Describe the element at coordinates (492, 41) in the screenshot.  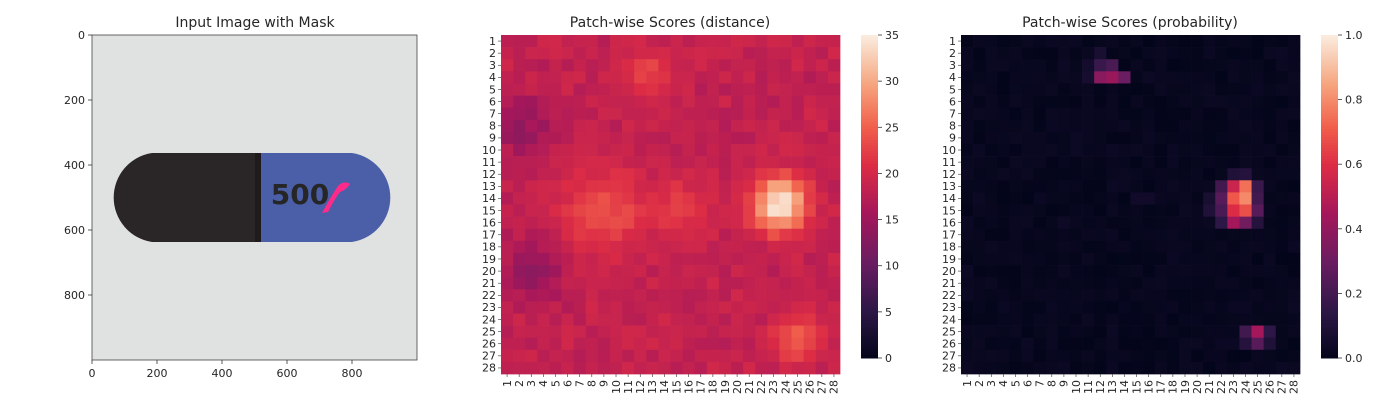
I see `row-label: 1` at that location.